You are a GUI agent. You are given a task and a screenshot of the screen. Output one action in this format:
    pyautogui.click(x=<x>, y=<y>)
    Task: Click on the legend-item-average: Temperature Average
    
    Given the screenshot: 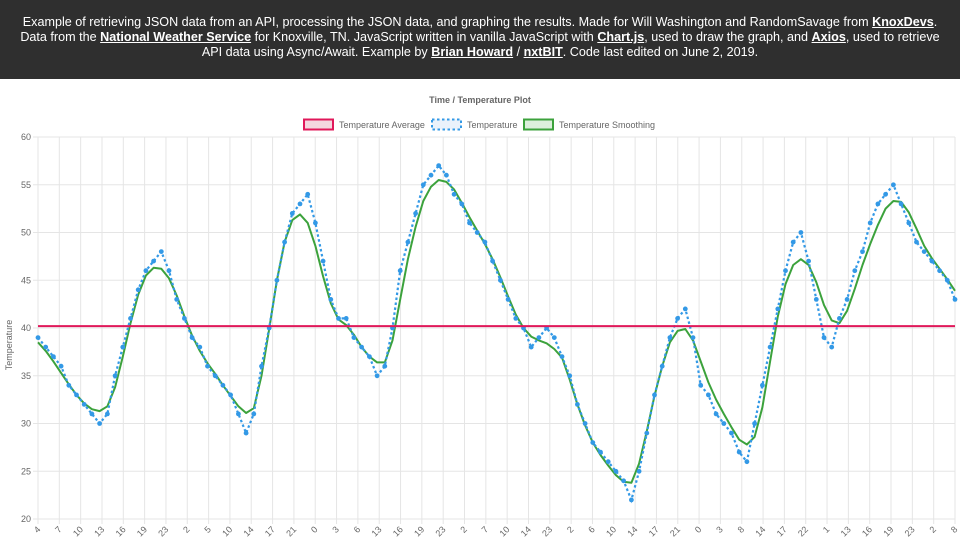 What is the action you would take?
    pyautogui.click(x=364, y=124)
    